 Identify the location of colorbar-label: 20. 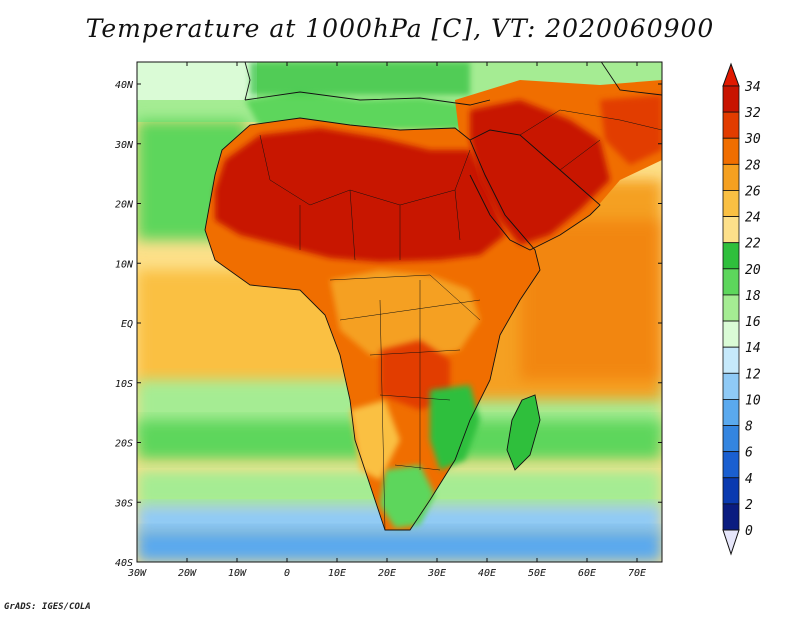
(753, 270).